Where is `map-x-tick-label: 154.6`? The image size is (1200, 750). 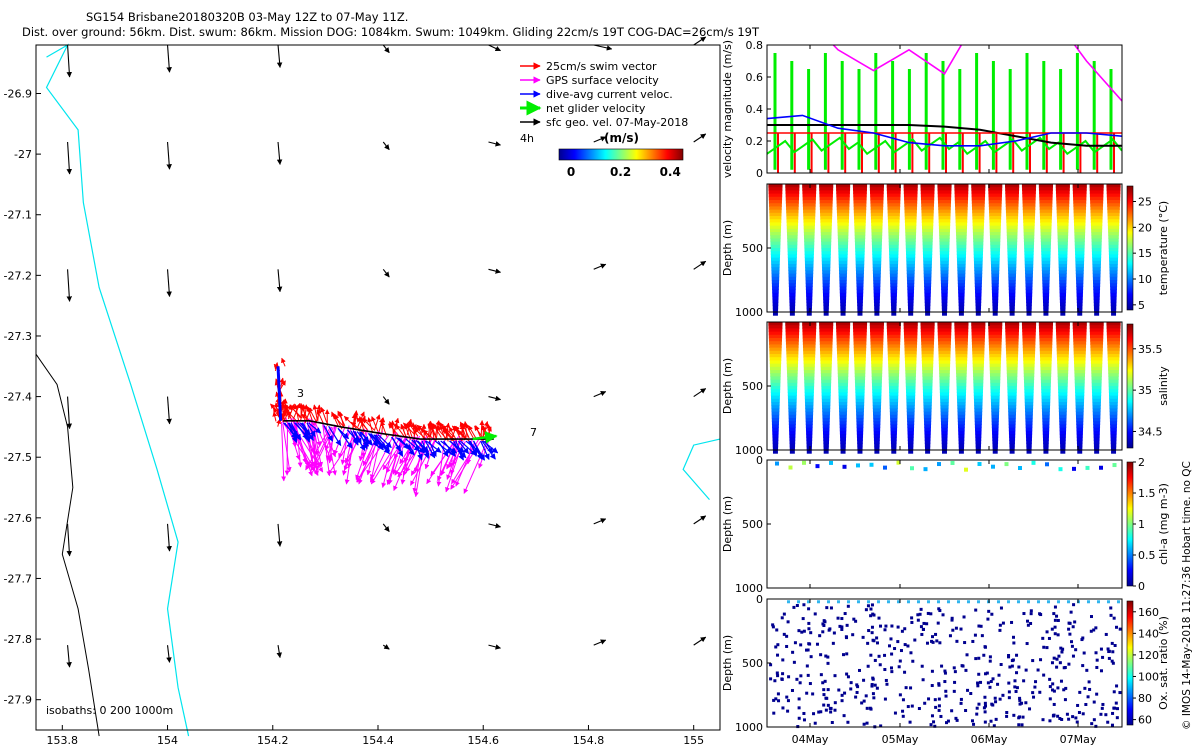 map-x-tick-label: 154.6 is located at coordinates (483, 740).